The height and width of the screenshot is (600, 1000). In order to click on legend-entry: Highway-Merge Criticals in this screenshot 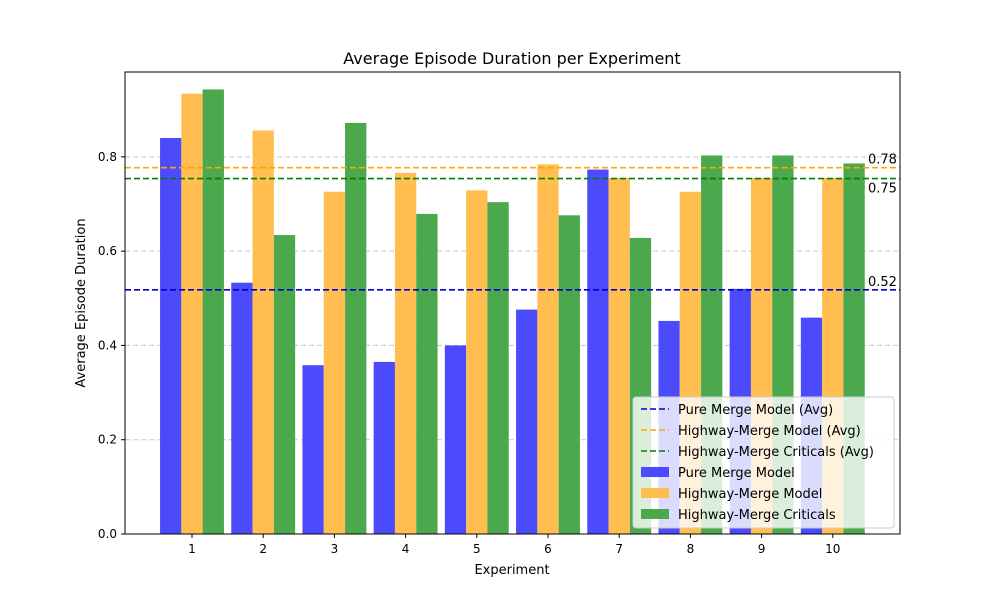, I will do `click(757, 515)`.